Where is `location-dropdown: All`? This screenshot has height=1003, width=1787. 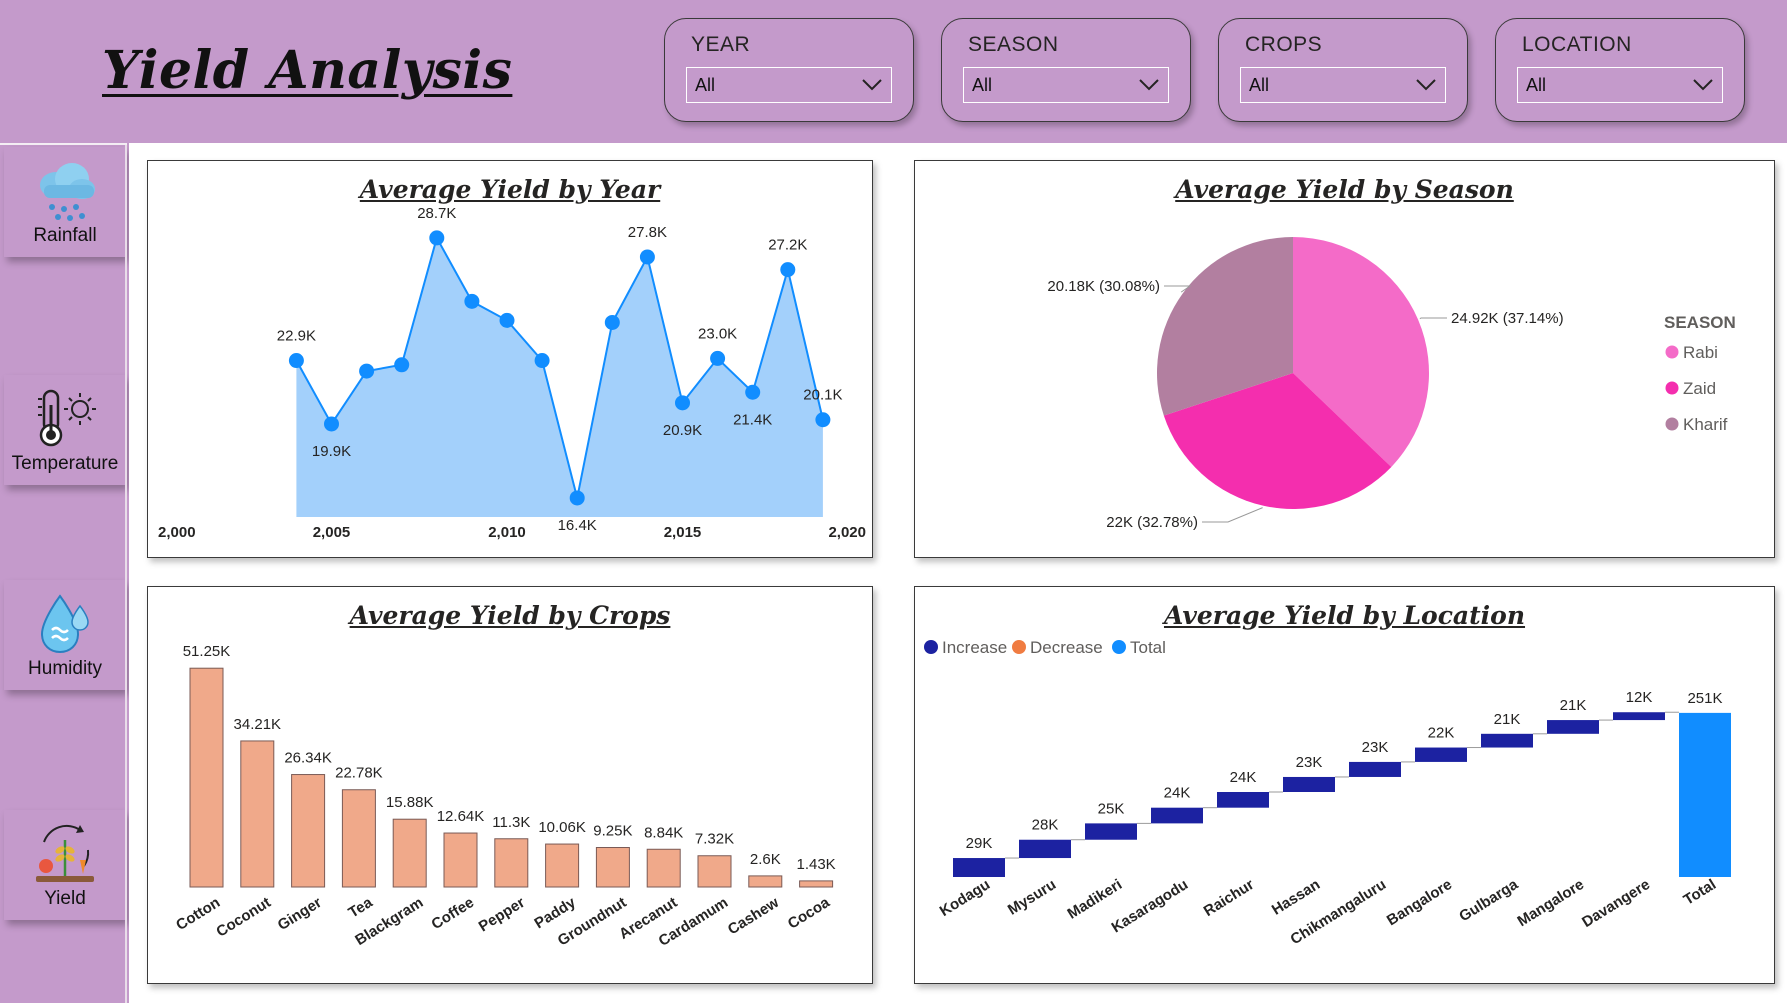 location-dropdown: All is located at coordinates (1620, 85).